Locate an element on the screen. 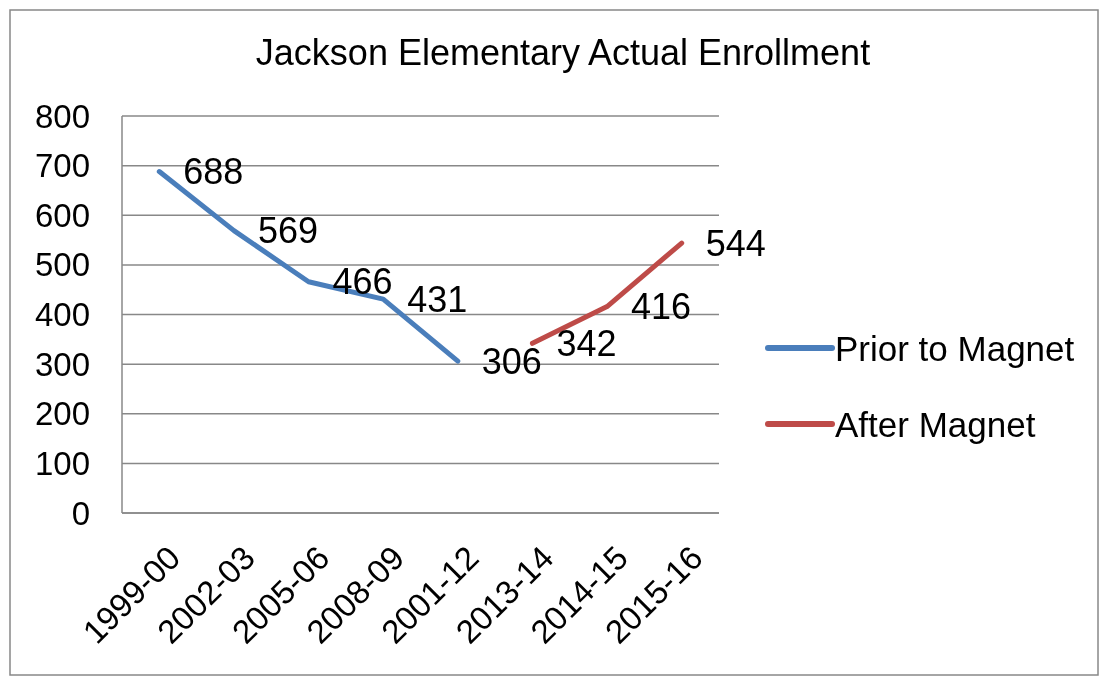 This screenshot has width=1106, height=679. data-label: 688 is located at coordinates (213, 172).